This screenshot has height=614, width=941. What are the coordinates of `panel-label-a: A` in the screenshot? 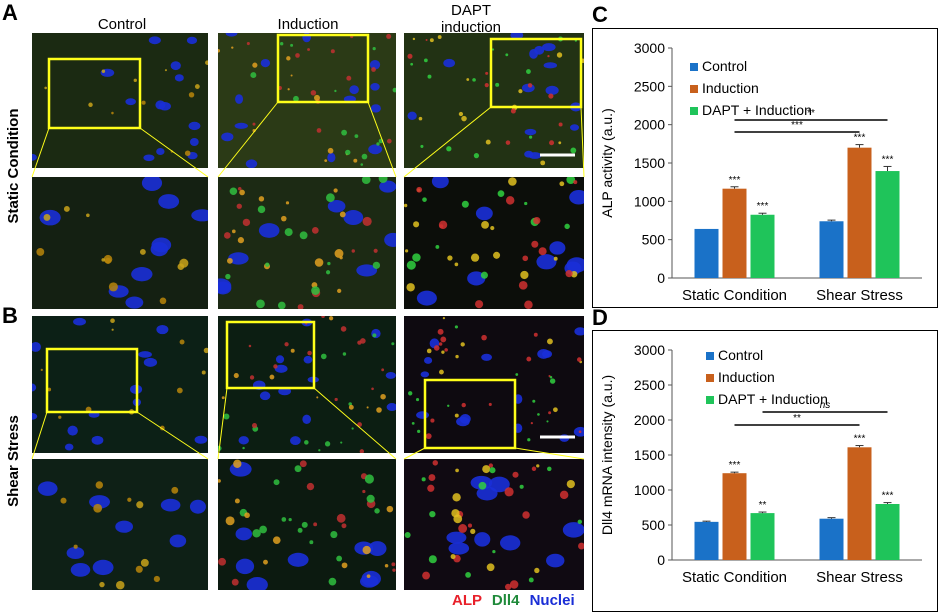 It's located at (10, 12).